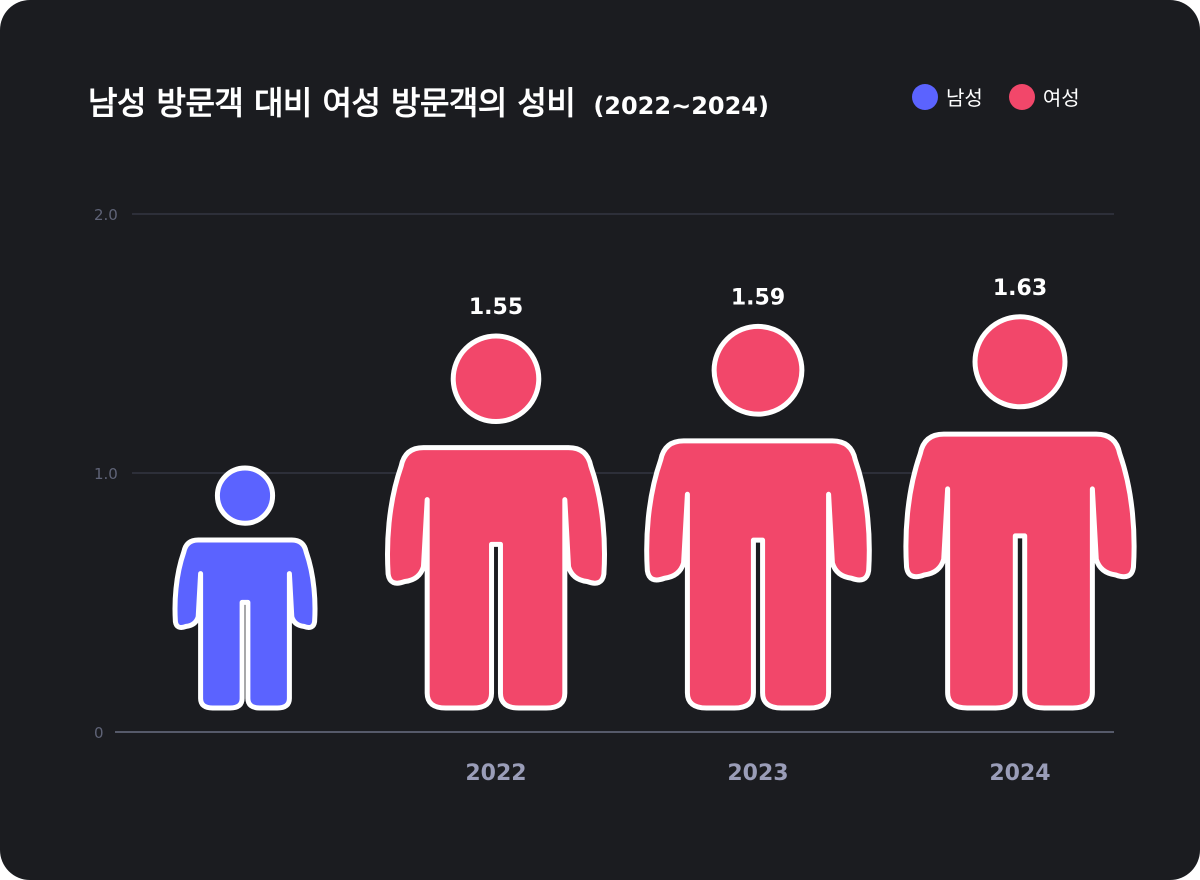 Image resolution: width=1200 pixels, height=880 pixels. What do you see at coordinates (925, 96) in the screenshot?
I see `legend-dot-male` at bounding box center [925, 96].